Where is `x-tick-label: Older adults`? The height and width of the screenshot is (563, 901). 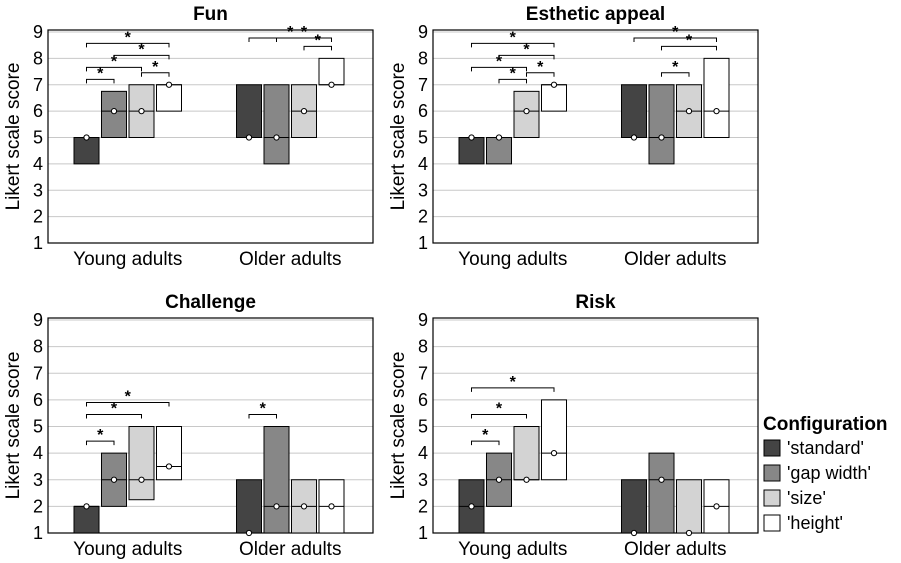 x-tick-label: Older adults is located at coordinates (290, 259).